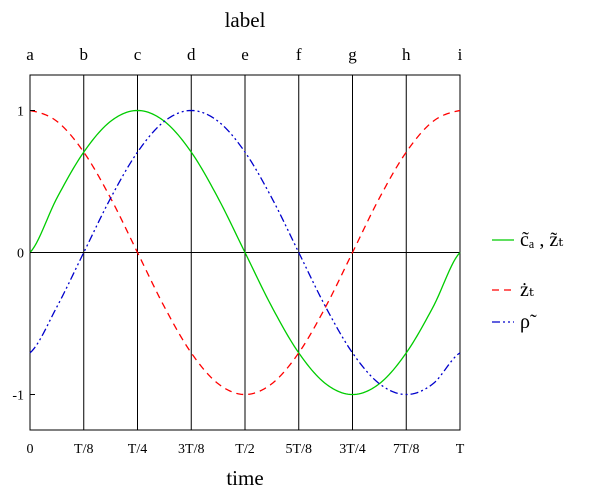 The height and width of the screenshot is (491, 597). I want to click on x-tick-label: 3T/4, so click(352, 449).